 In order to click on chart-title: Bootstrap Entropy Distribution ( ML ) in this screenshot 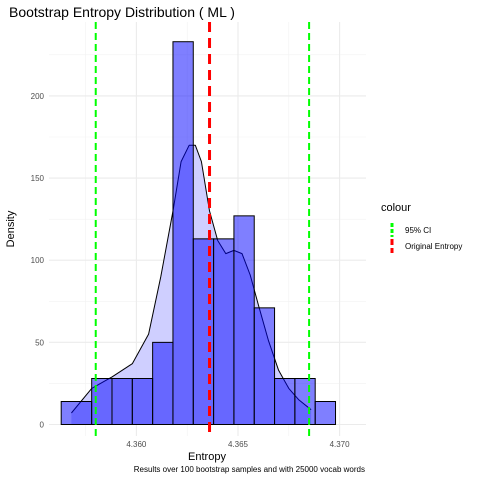, I will do `click(122, 12)`.